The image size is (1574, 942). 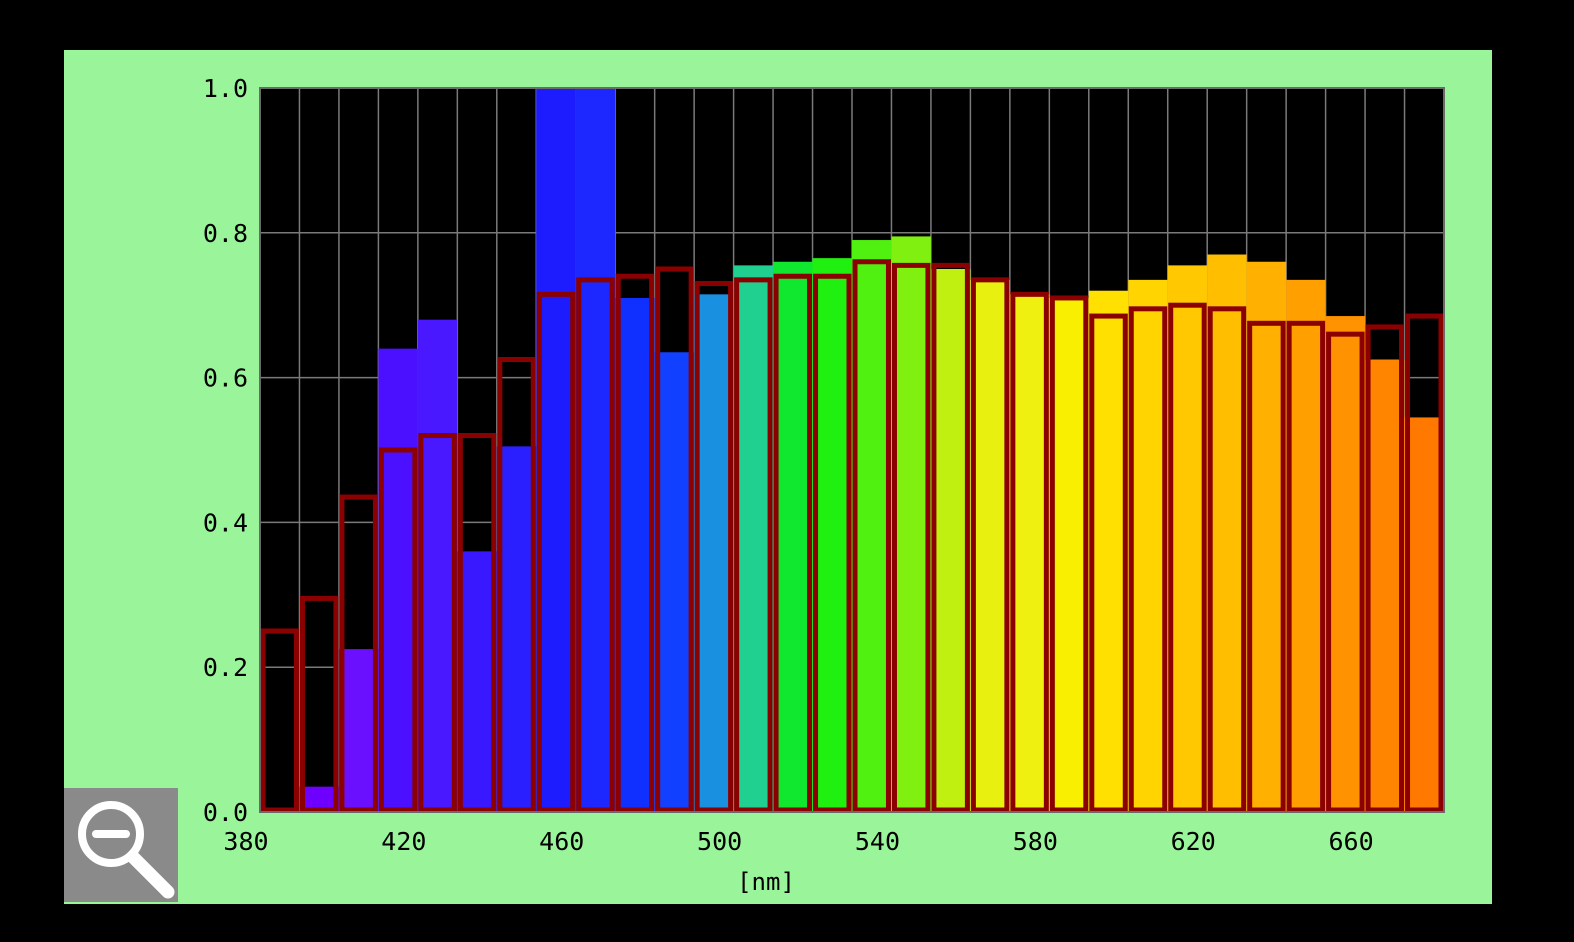 I want to click on x-tick-label: 660, so click(x=1350, y=841).